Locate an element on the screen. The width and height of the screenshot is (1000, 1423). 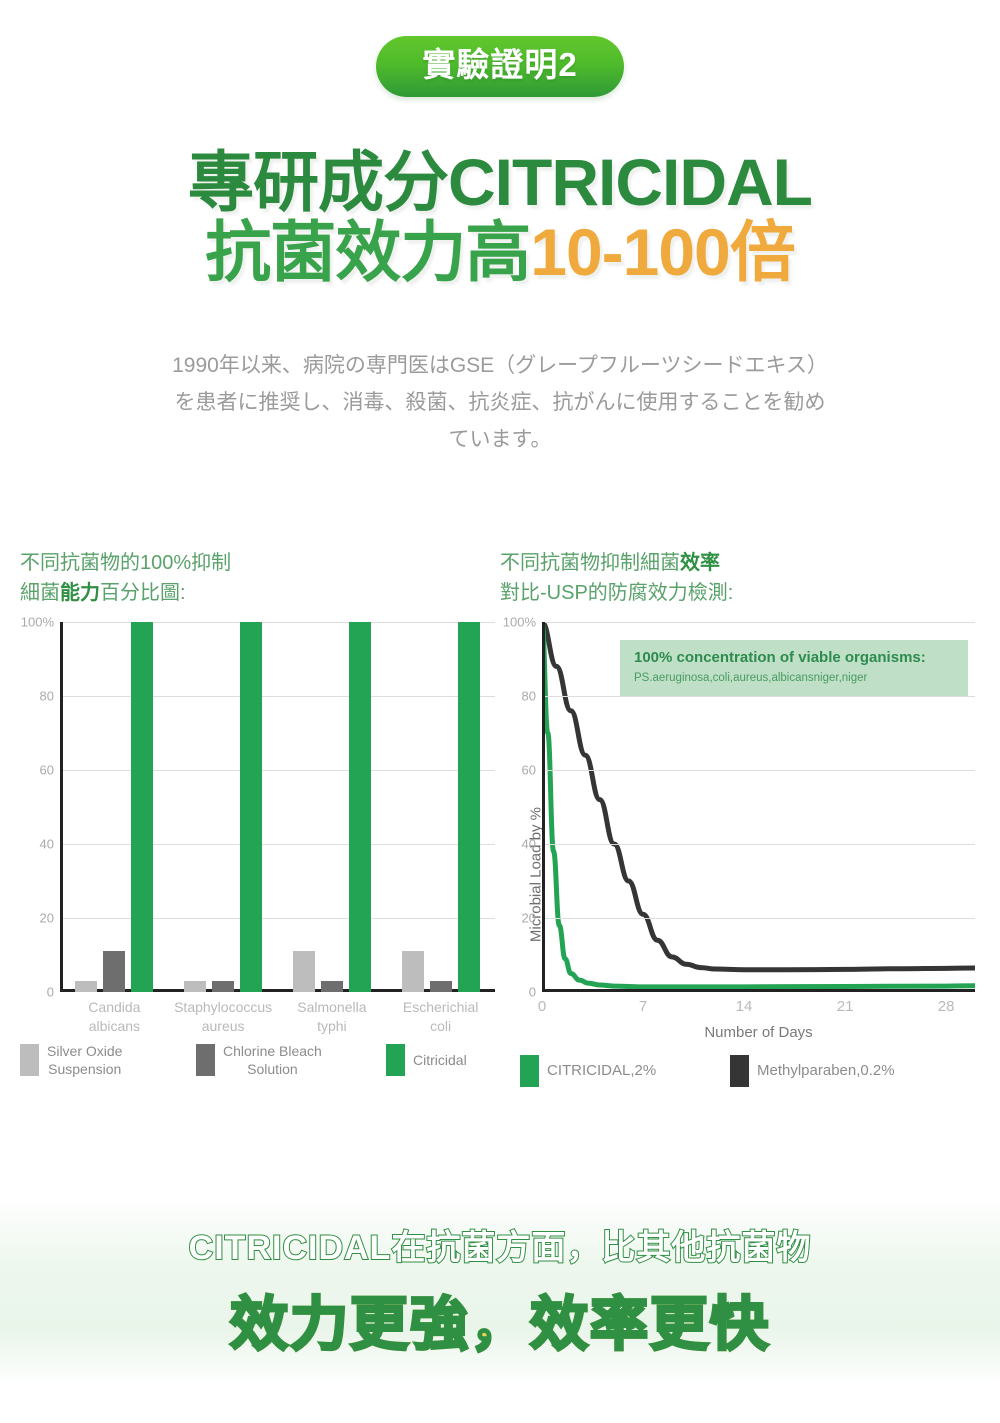
line-chart-legend: CITRICIDAL,2% Methylparaben,0.2% is located at coordinates (750, 1071).